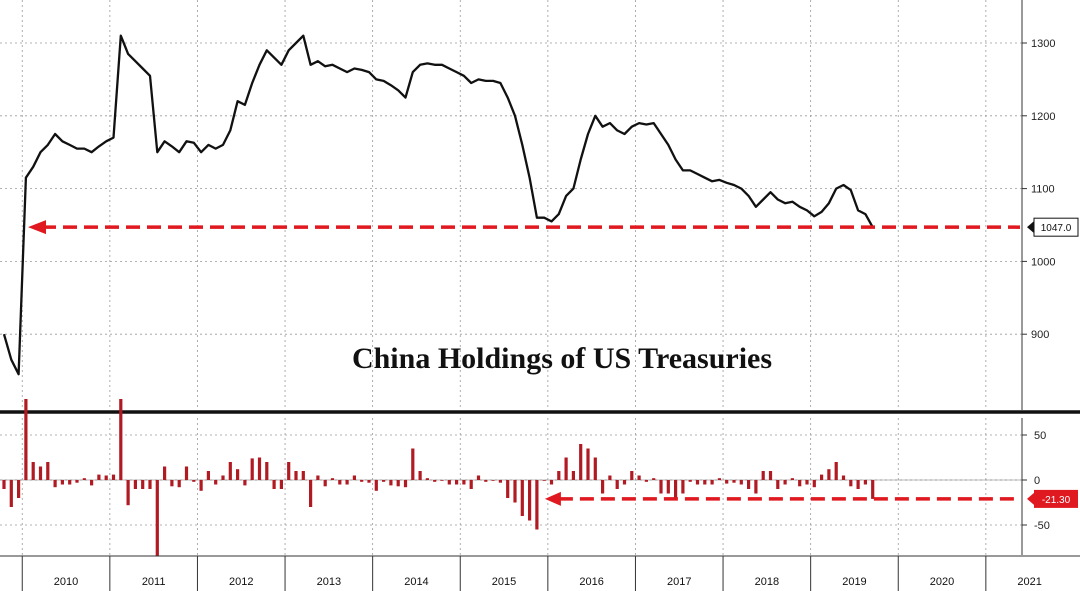 Image resolution: width=1080 pixels, height=591 pixels. Describe the element at coordinates (1043, 262) in the screenshot. I see `y-tick-label: 1000` at that location.